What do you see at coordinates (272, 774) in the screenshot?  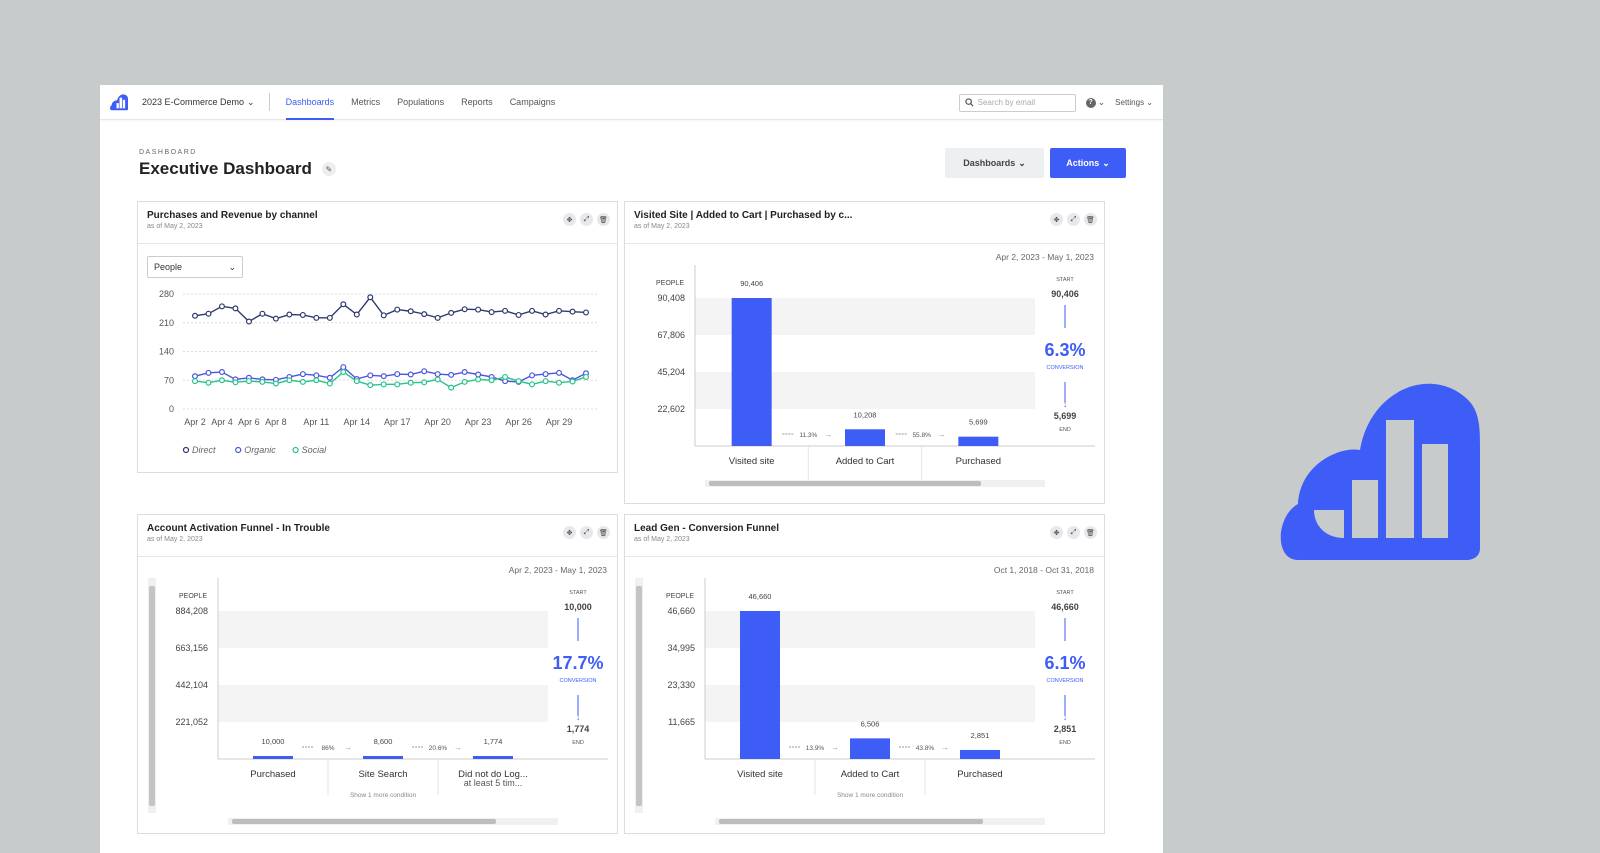 I see `category-label: Purchased` at bounding box center [272, 774].